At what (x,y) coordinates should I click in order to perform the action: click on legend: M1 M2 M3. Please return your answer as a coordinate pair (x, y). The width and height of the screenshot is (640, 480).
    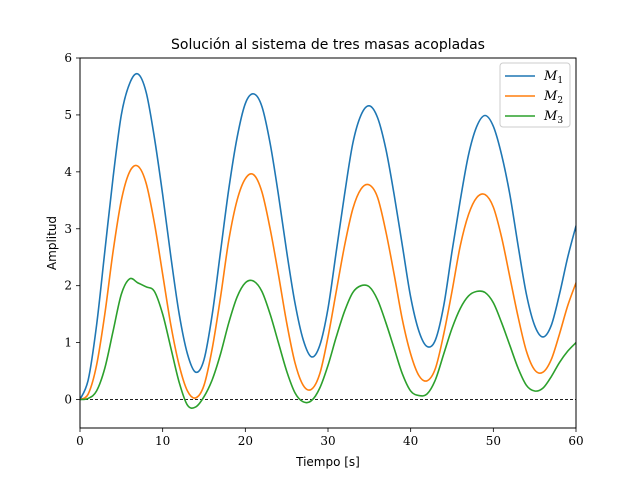
    Looking at the image, I should click on (535, 95).